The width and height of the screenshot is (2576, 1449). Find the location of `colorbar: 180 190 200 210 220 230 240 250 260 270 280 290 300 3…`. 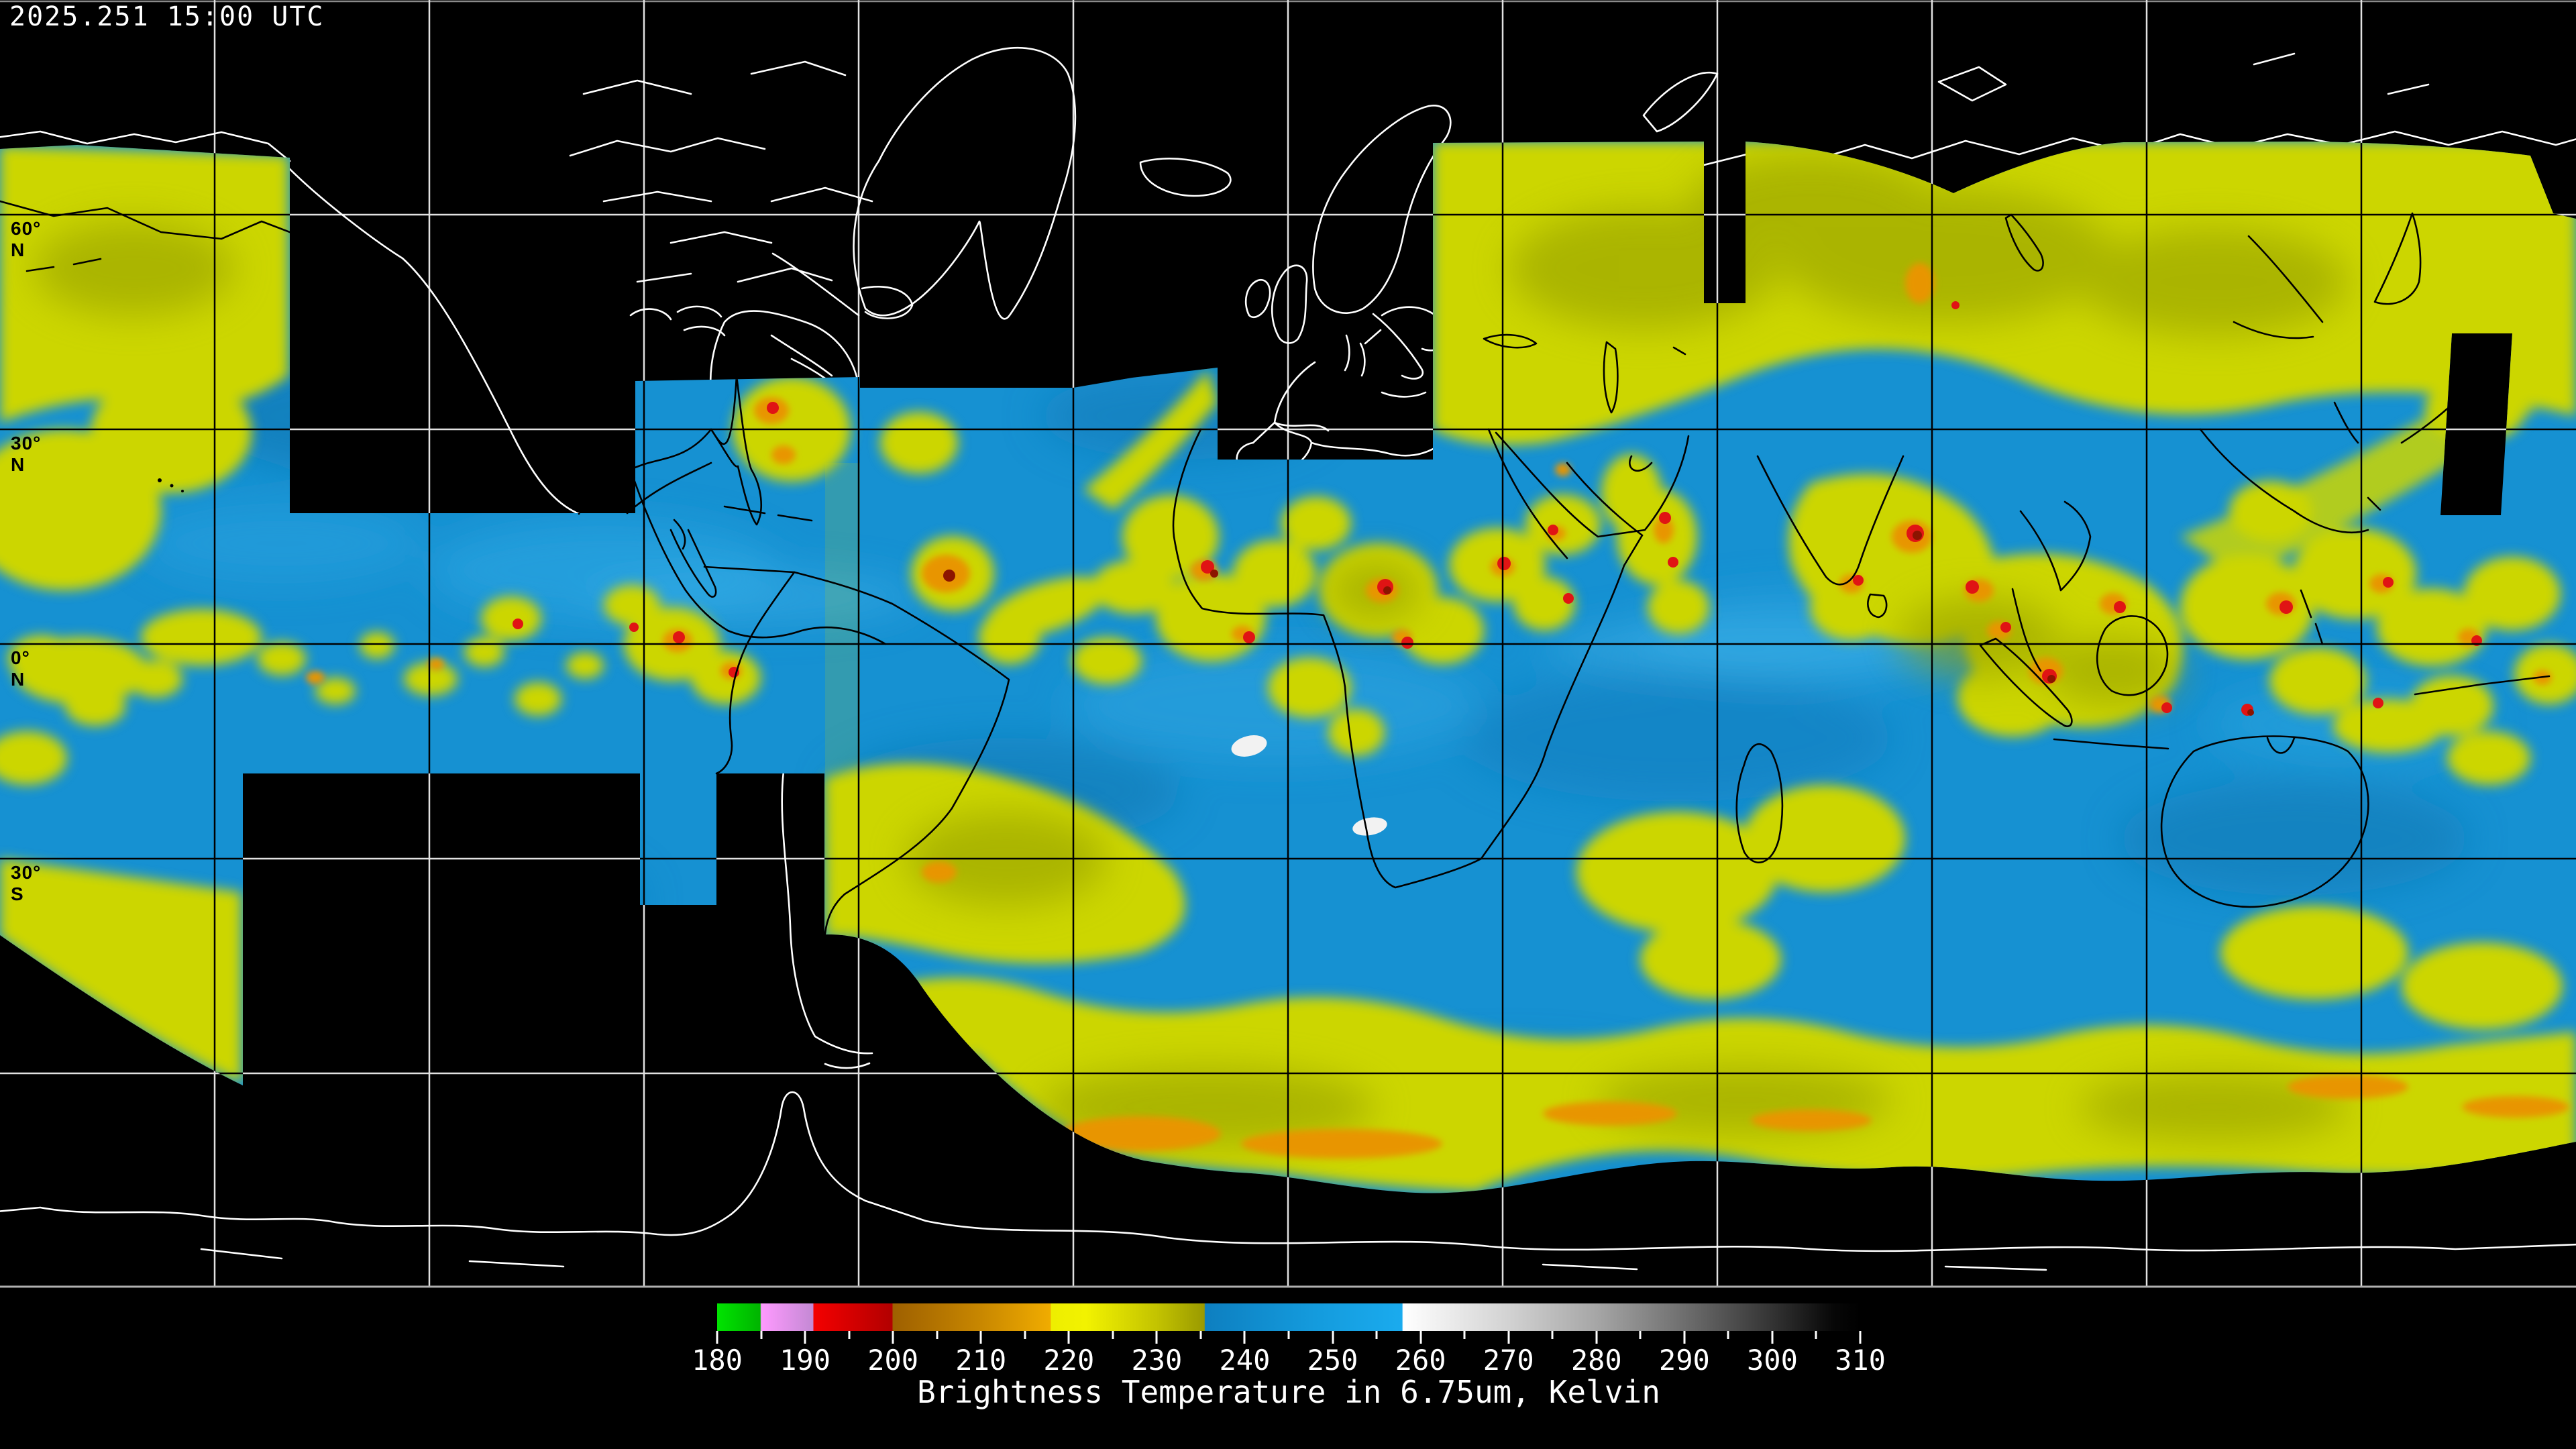

colorbar: 180 190 200 210 220 230 240 250 260 270 280 290 300 3… is located at coordinates (1289, 1355).